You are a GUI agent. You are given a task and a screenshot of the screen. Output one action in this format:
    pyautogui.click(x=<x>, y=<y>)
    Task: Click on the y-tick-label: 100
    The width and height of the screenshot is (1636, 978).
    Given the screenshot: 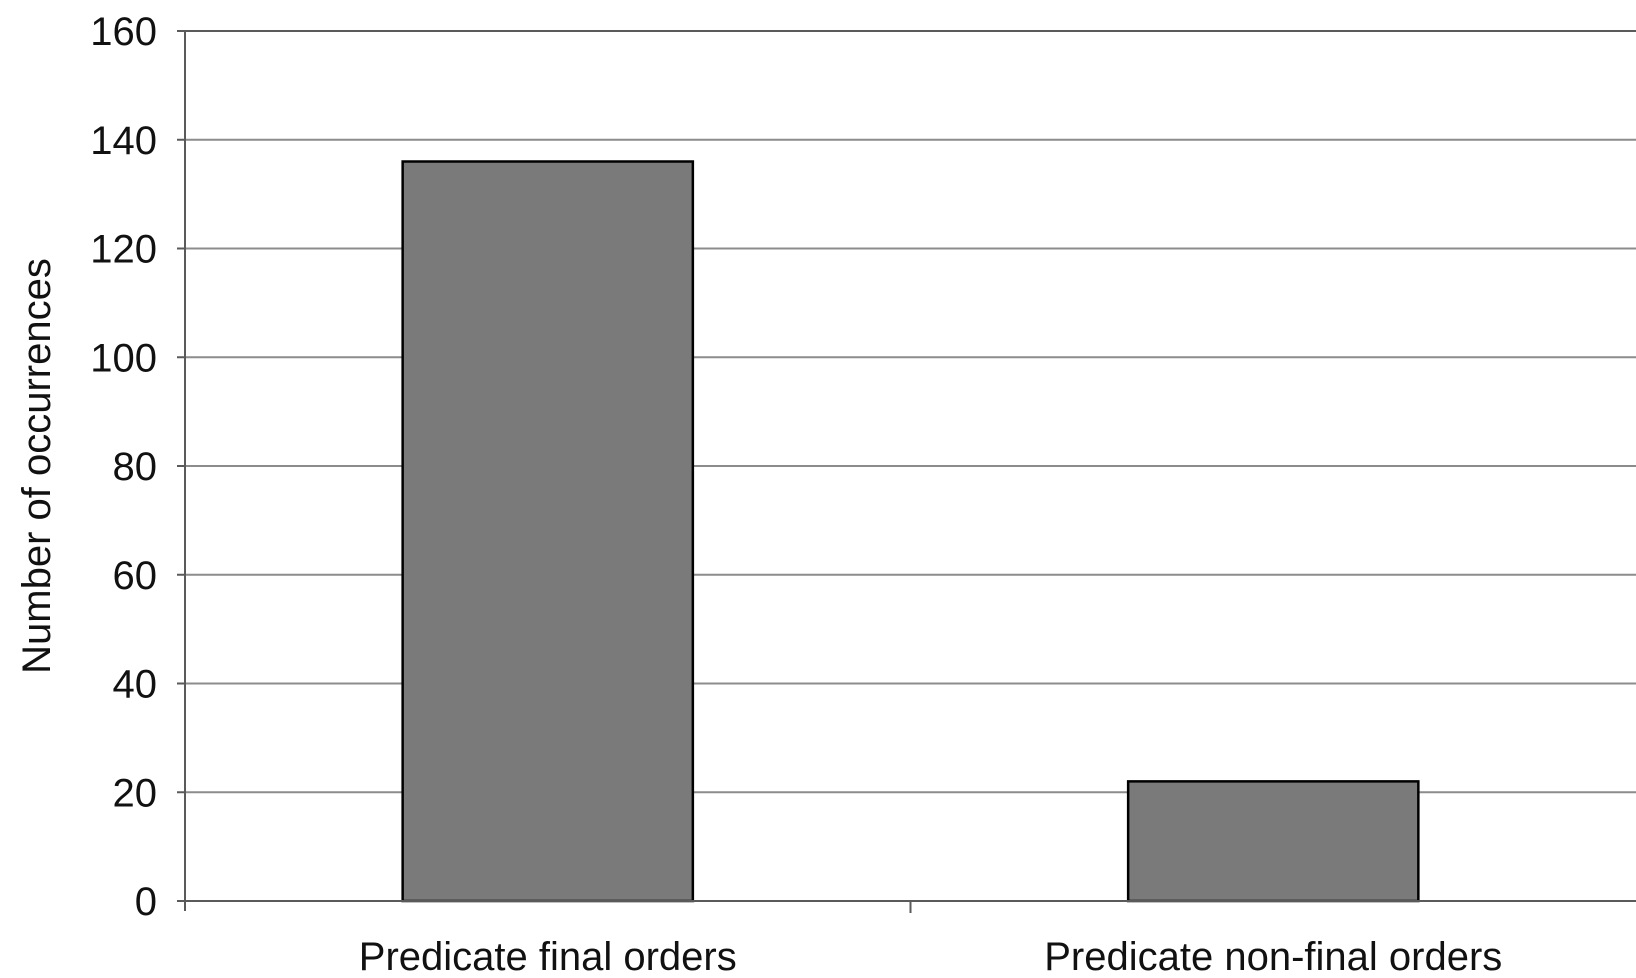 What is the action you would take?
    pyautogui.click(x=123, y=358)
    